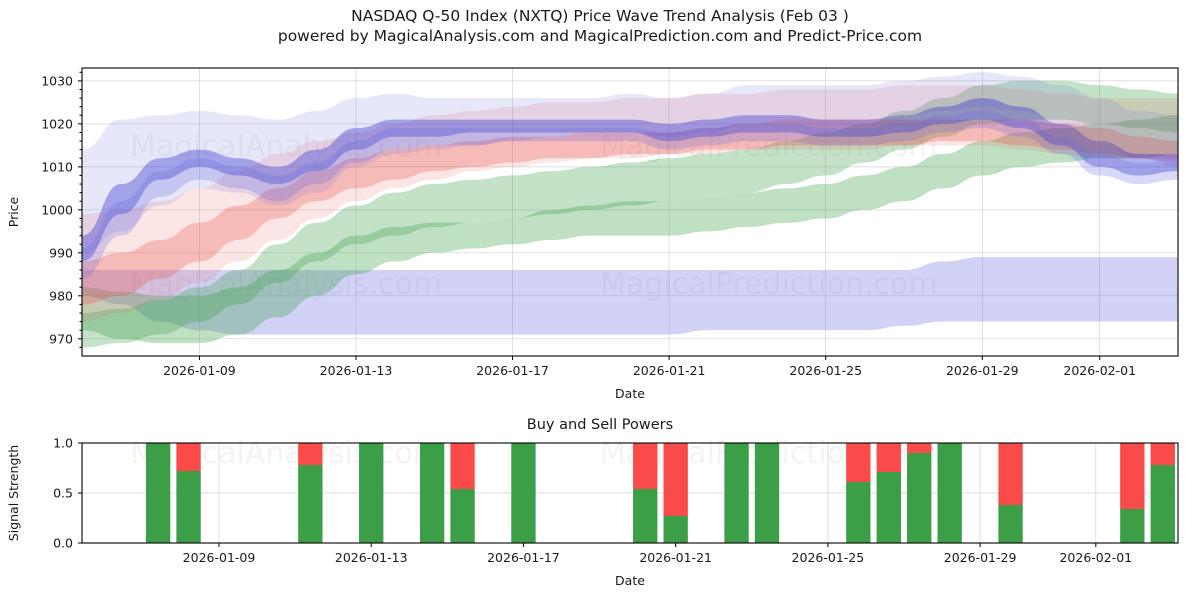  Describe the element at coordinates (512, 370) in the screenshot. I see `x-tick-label: 2026-01-17` at that location.